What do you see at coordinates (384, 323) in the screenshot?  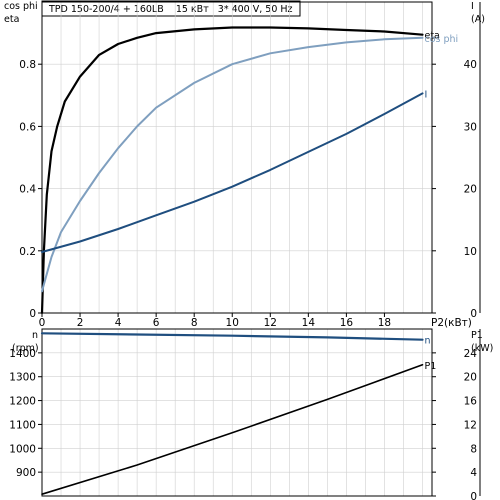 I see `x-axis-tick-label: 18` at bounding box center [384, 323].